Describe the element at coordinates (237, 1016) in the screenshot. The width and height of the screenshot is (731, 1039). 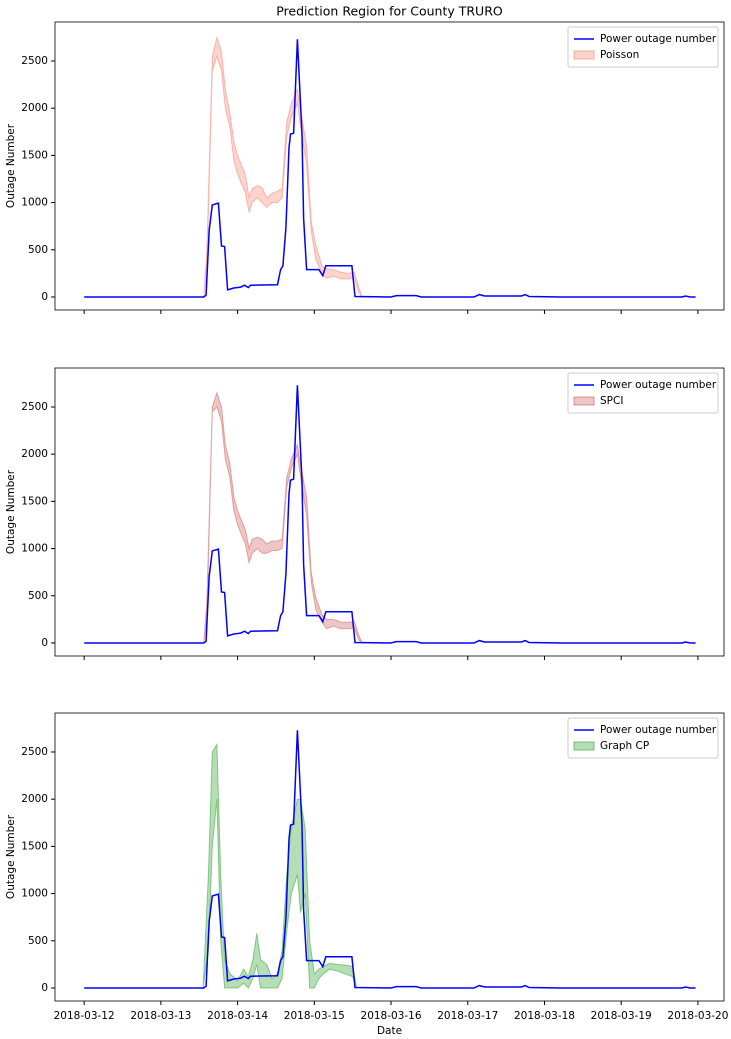
I see `x-tick-label: 2018-03-14` at that location.